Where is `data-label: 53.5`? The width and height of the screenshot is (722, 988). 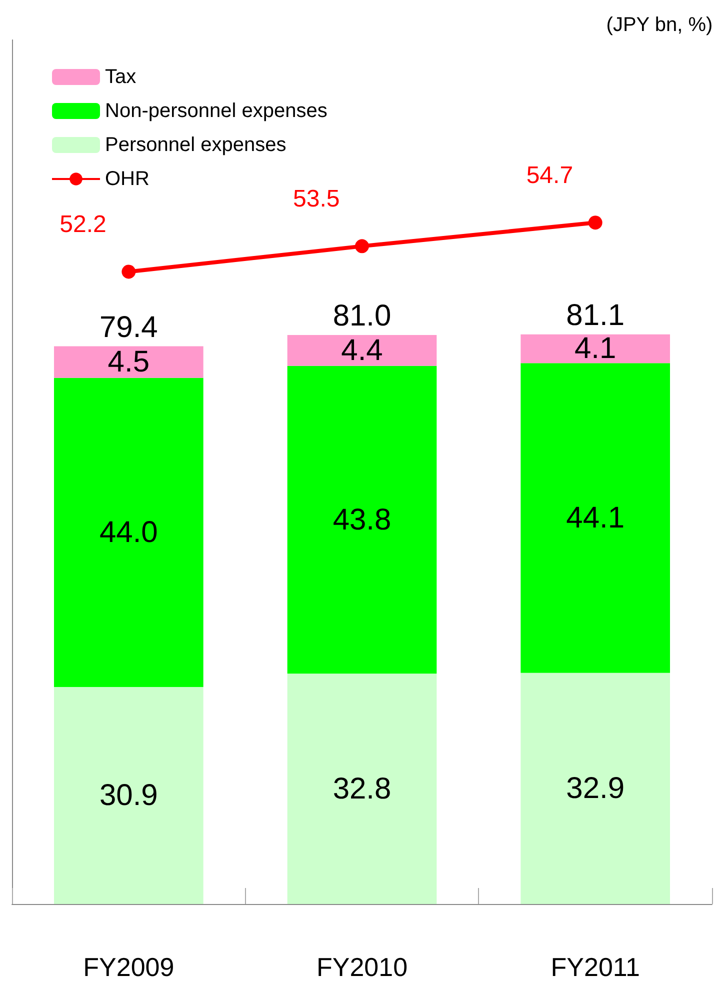
data-label: 53.5 is located at coordinates (316, 199).